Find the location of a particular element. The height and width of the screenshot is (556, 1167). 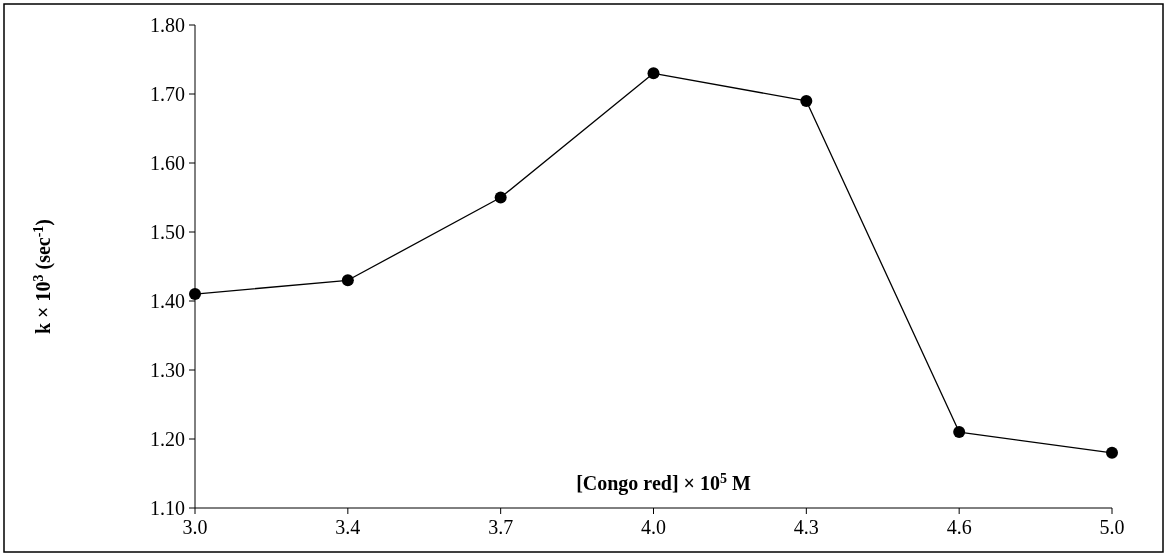

y-tick-label: 1.60 is located at coordinates (167, 163).